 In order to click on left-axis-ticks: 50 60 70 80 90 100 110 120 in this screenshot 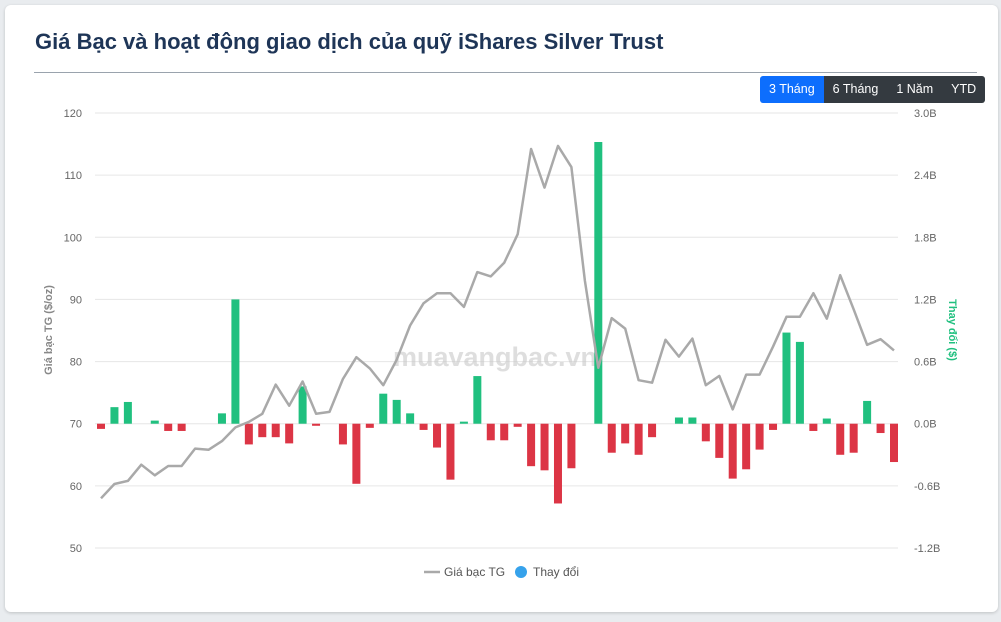, I will do `click(73, 331)`.